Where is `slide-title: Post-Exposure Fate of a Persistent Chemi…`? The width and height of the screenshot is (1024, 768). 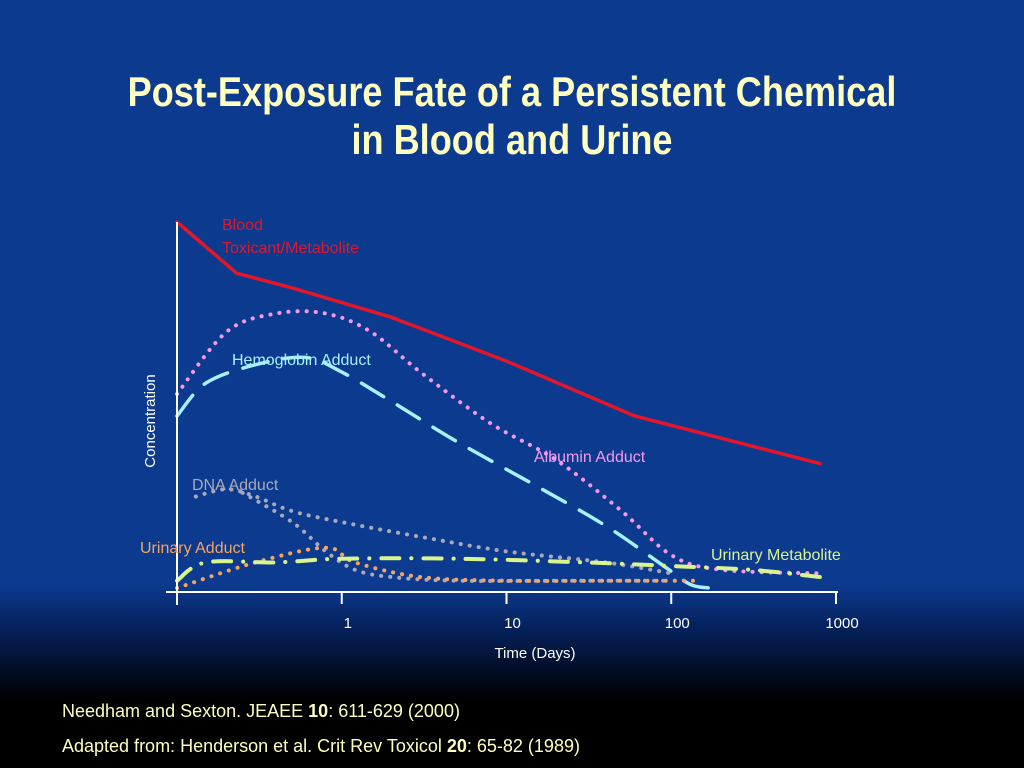 slide-title: Post-Exposure Fate of a Persistent Chemi… is located at coordinates (512, 116).